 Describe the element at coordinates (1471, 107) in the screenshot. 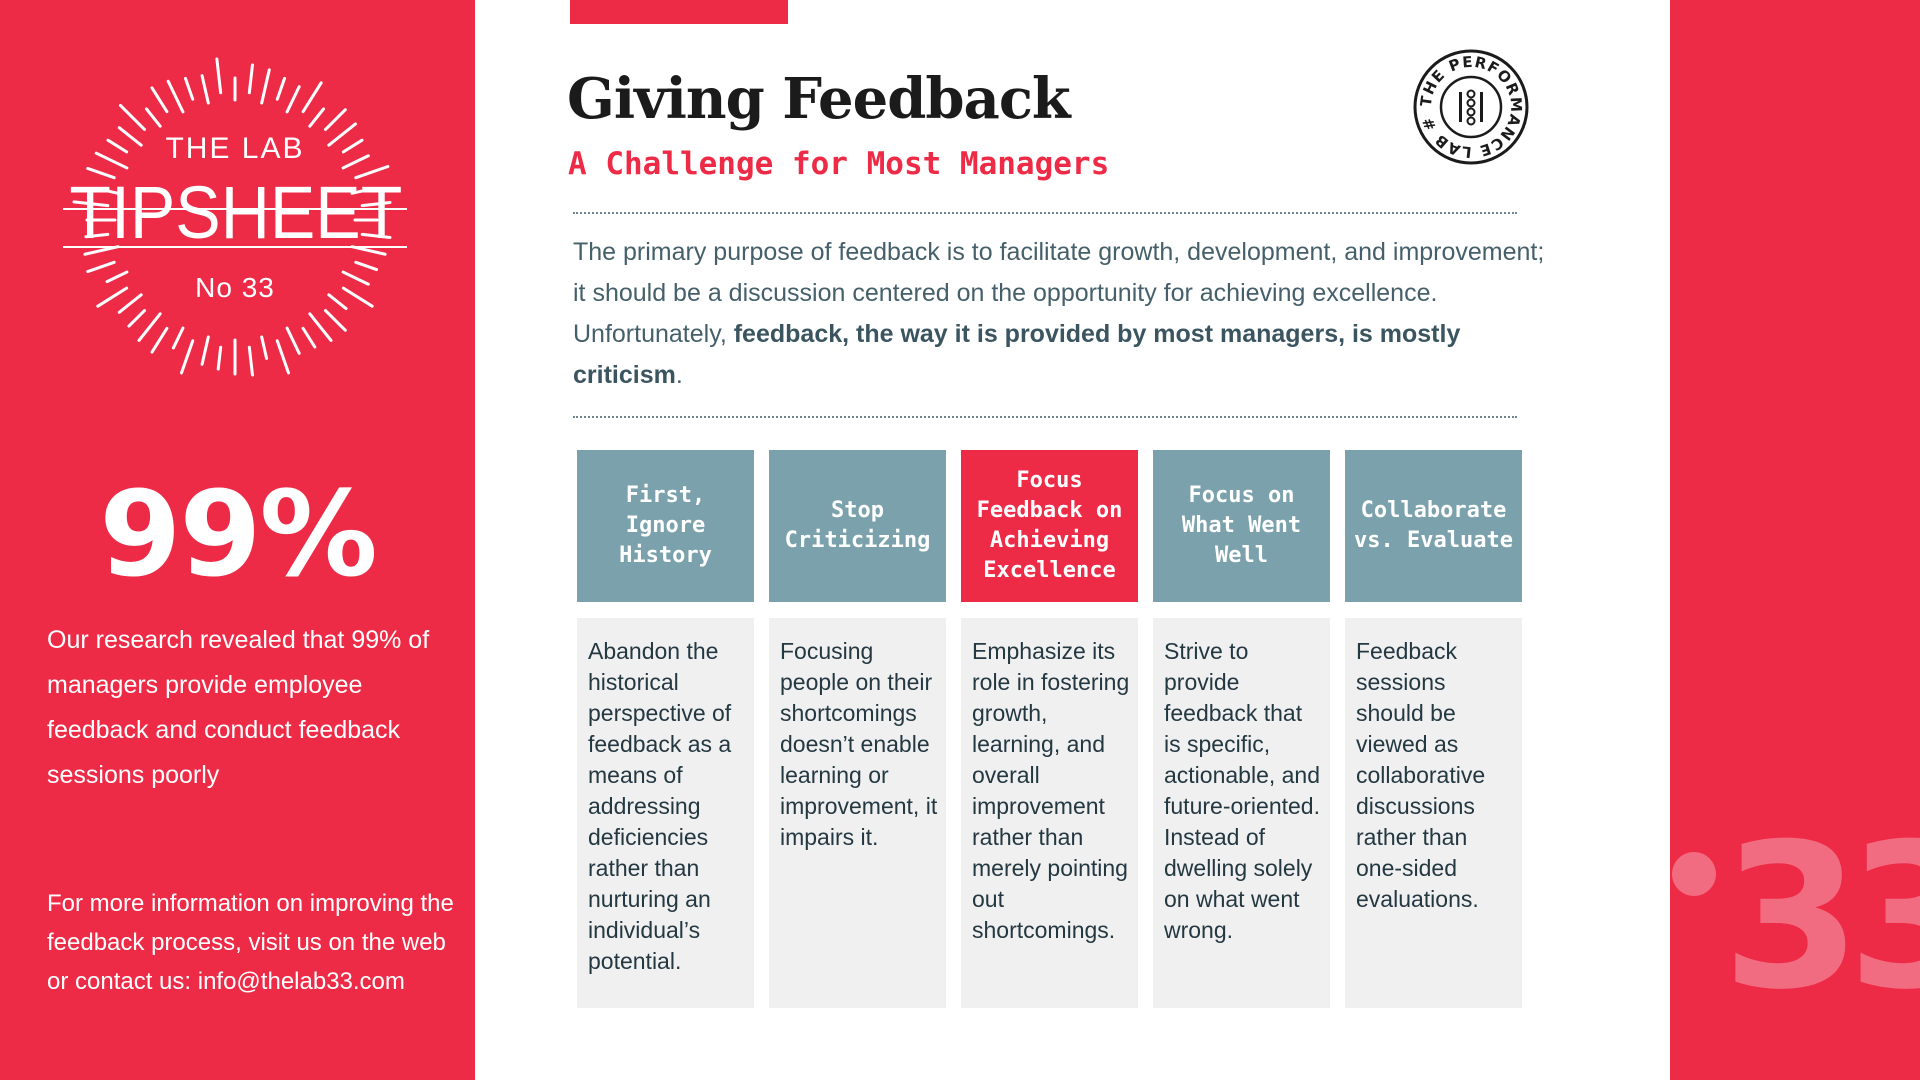

I see `performance-lab-logo: THE PERFORMANCE LAB #` at that location.